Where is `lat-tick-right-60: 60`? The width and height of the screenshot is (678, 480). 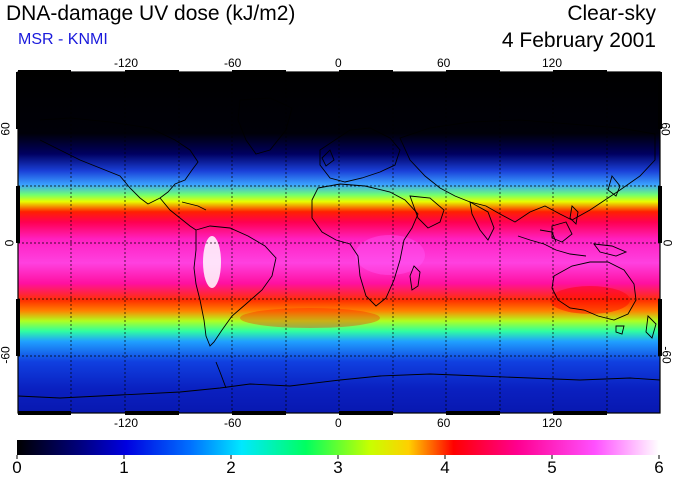 lat-tick-right-60: 60 is located at coordinates (665, 129).